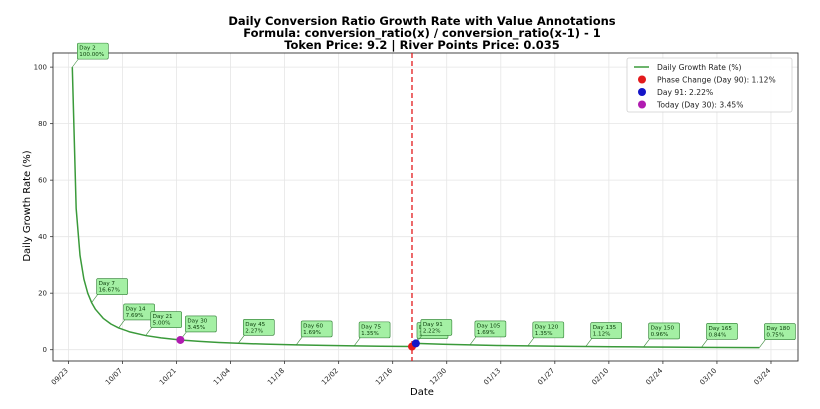  I want to click on annotation-value-label: 2.22%, so click(432, 331).